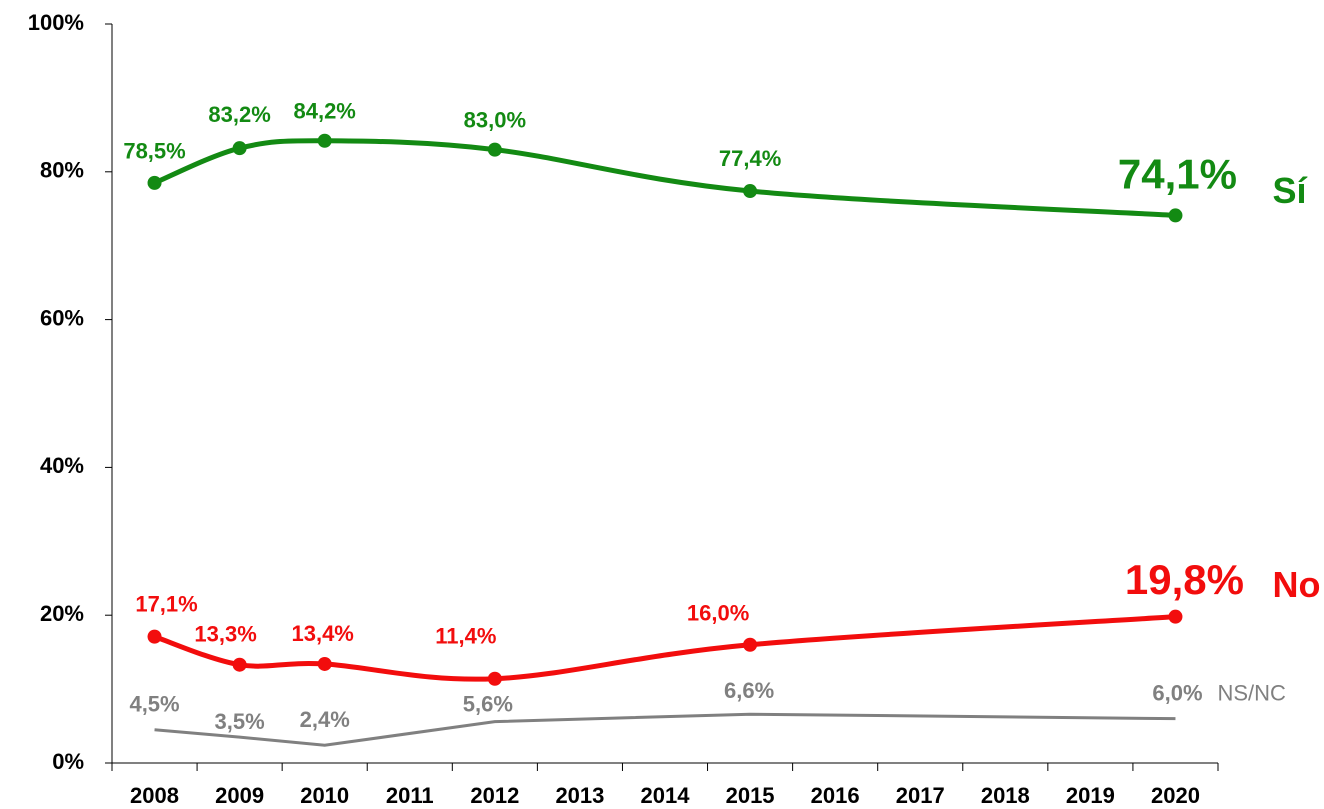 The image size is (1324, 809). Describe the element at coordinates (1289, 190) in the screenshot. I see `series-name: Sí` at that location.